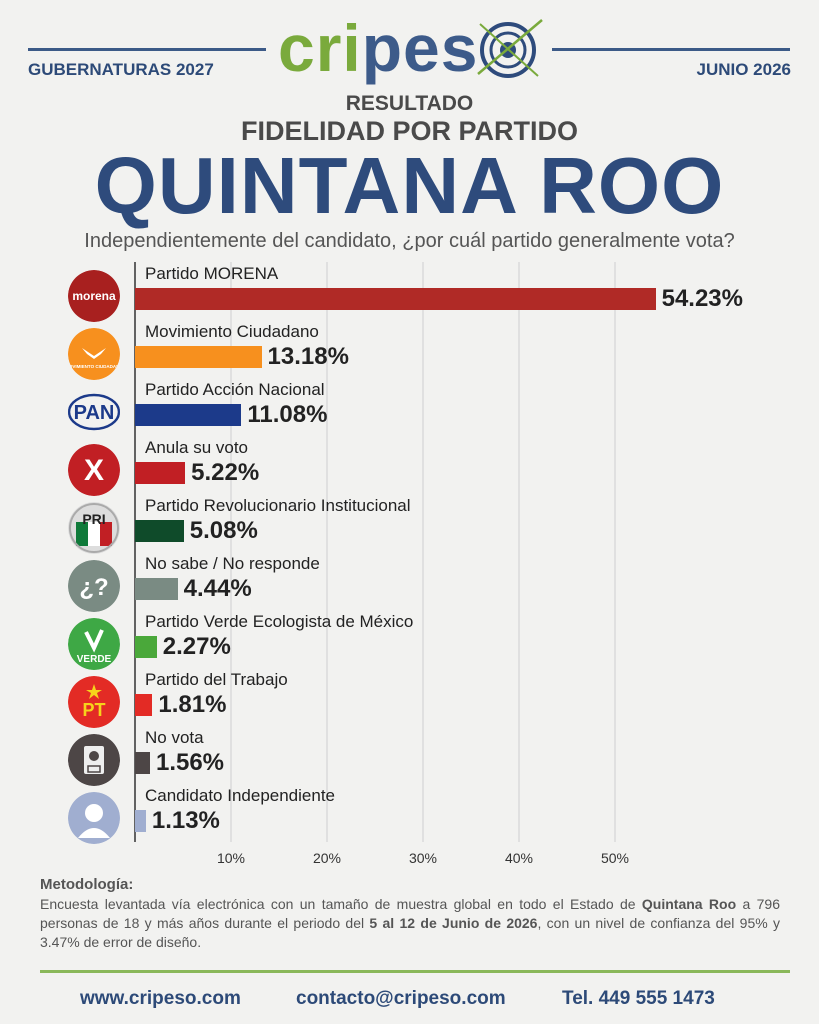 This screenshot has height=1024, width=819. Describe the element at coordinates (409, 131) in the screenshot. I see `page-subtitle: FIDELIDAD POR PARTIDO` at that location.